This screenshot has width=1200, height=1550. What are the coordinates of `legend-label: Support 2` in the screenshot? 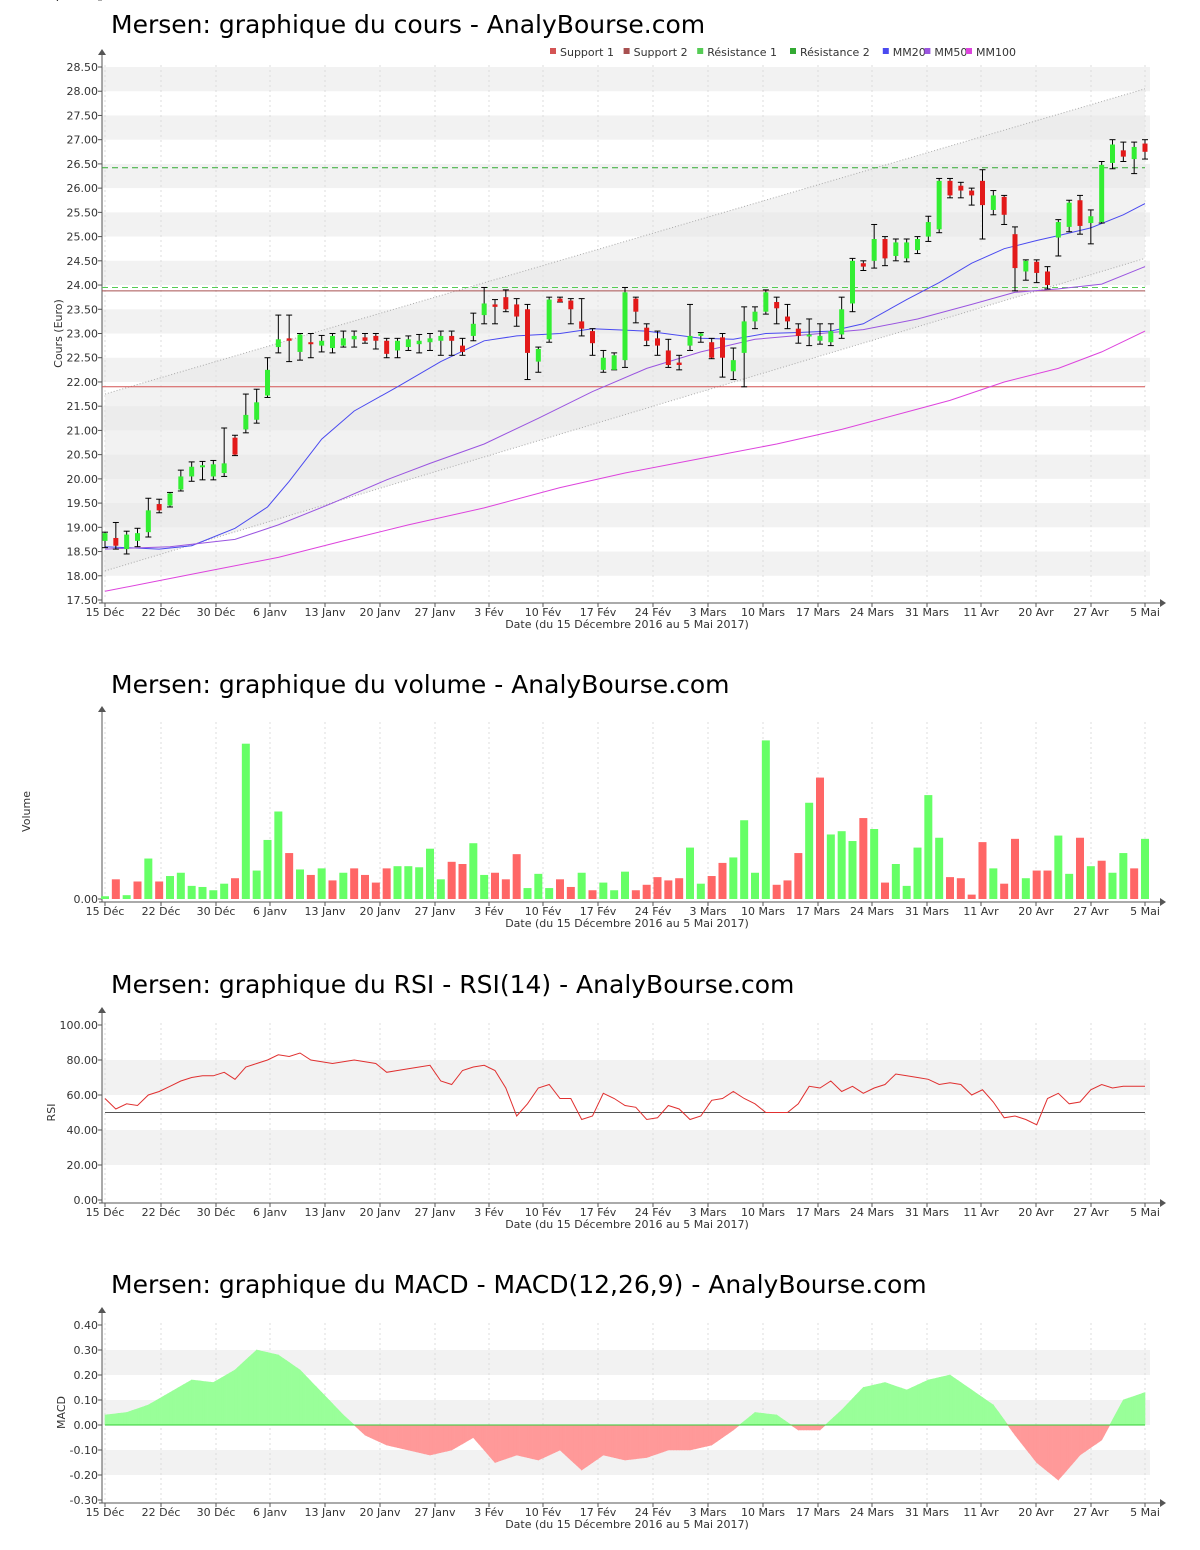 It's located at (661, 52).